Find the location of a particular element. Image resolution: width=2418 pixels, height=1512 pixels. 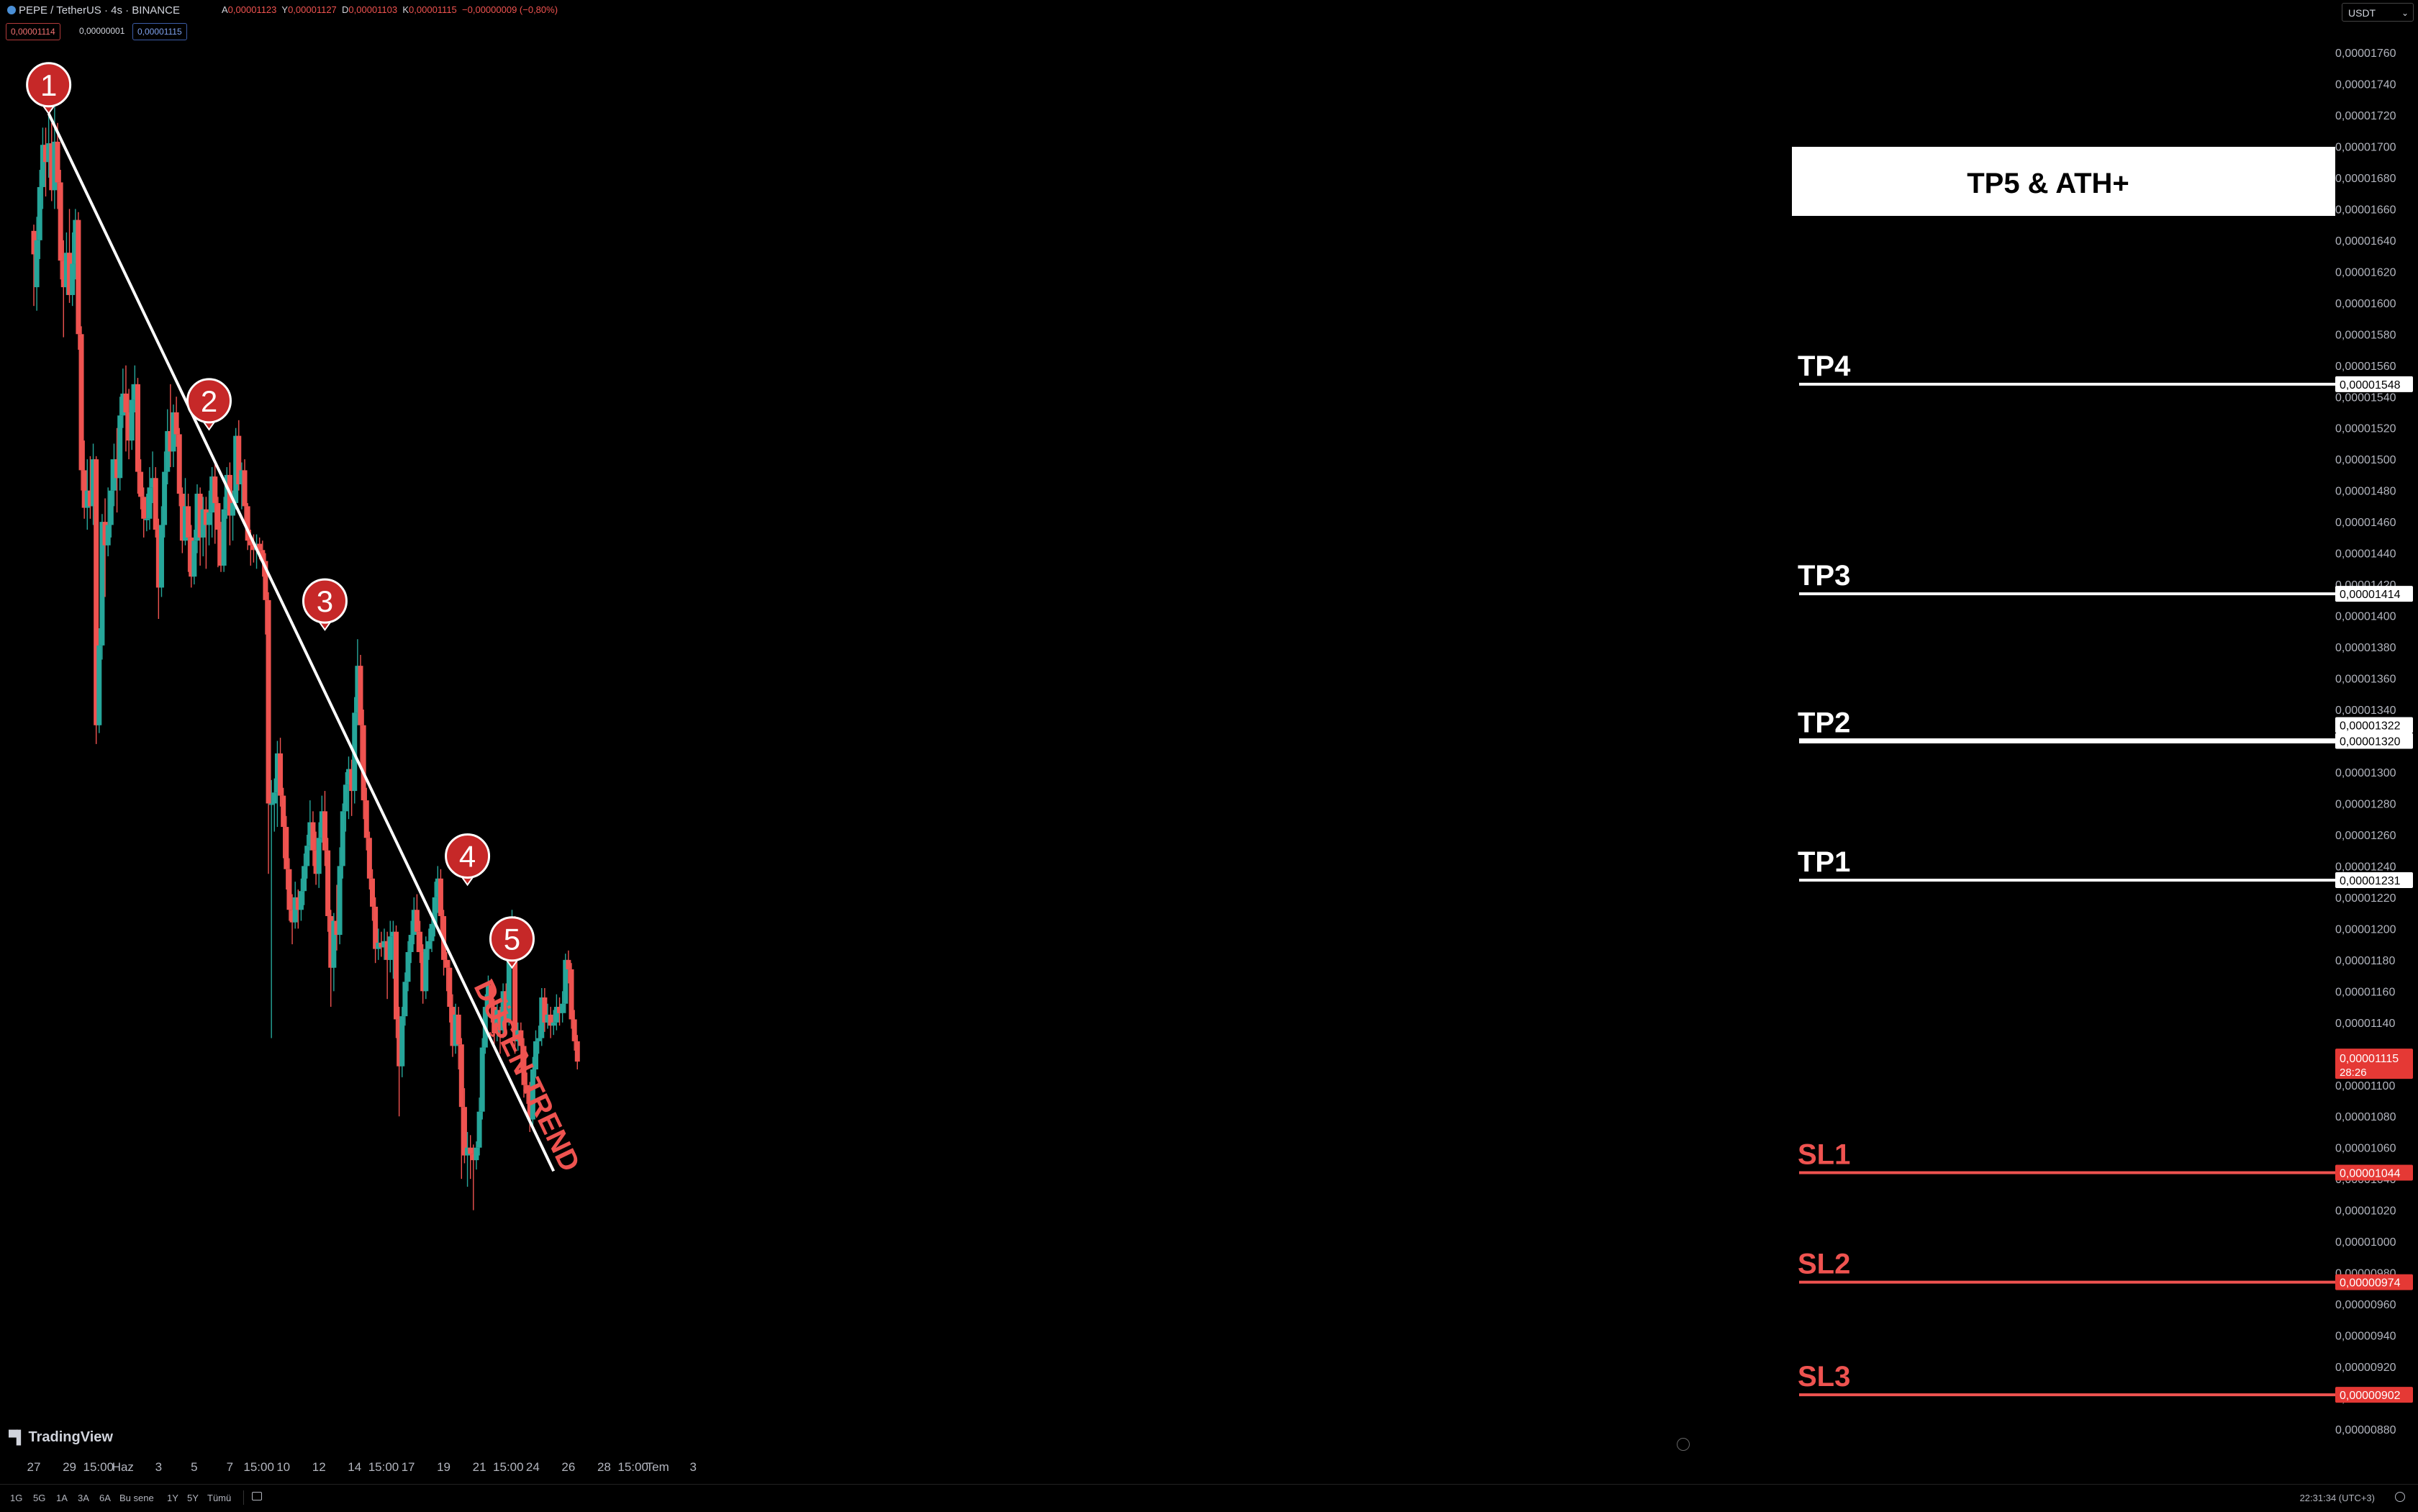

settings-icon is located at coordinates (2400, 1497).